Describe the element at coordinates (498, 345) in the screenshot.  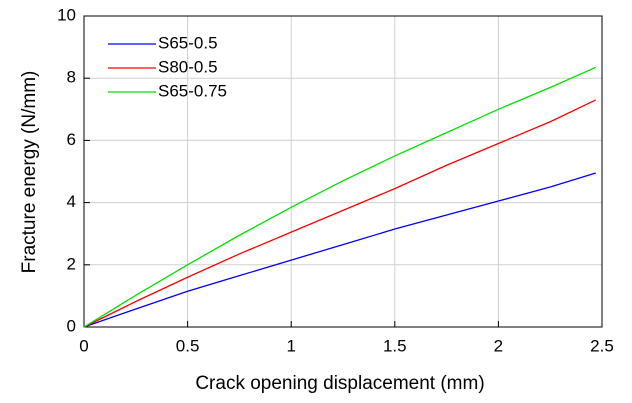
I see `x-tick-label: 2` at that location.